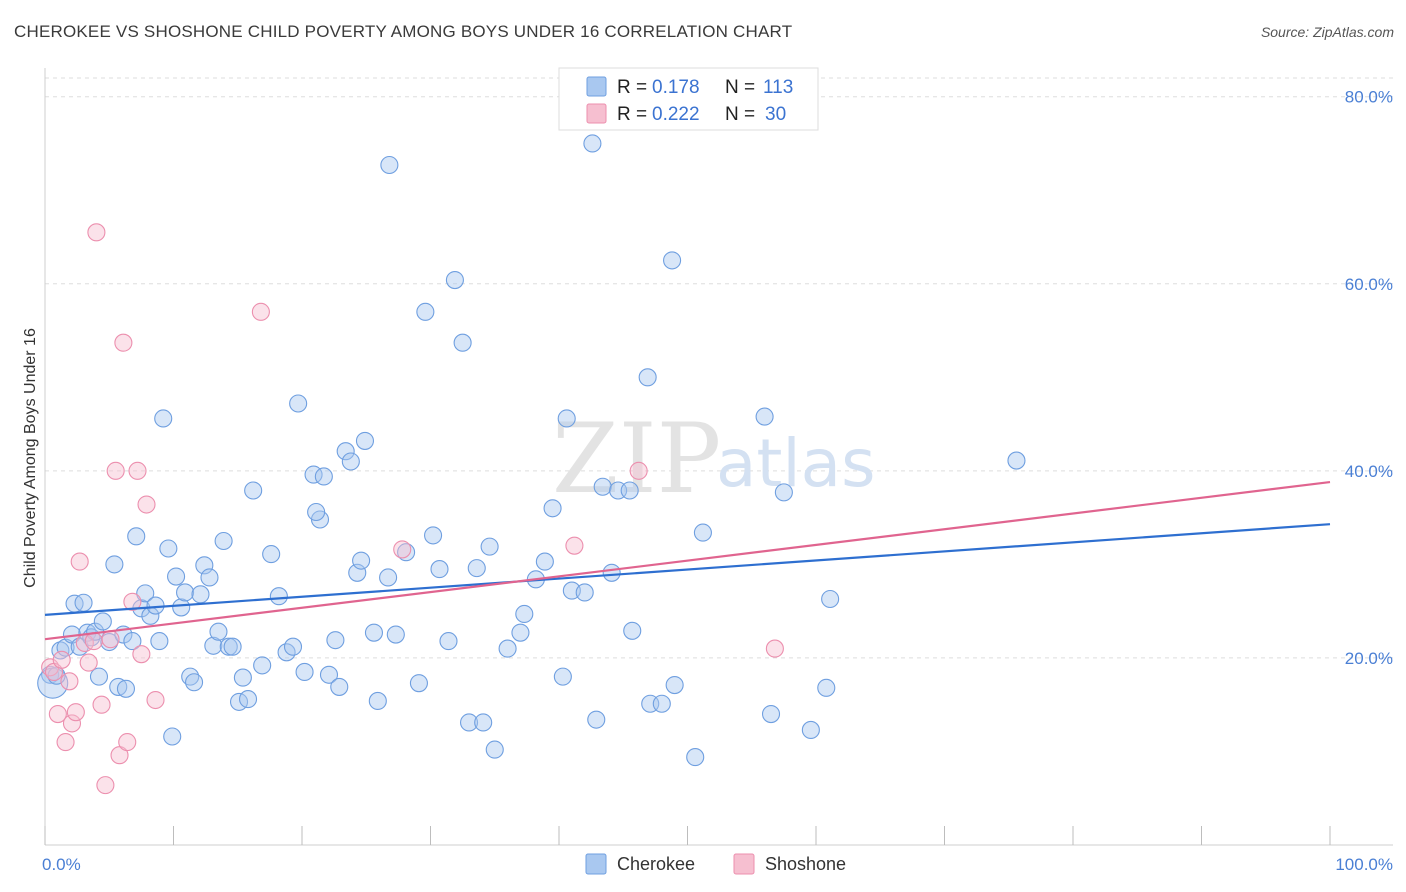 Image resolution: width=1406 pixels, height=892 pixels. Describe the element at coordinates (1369, 97) in the screenshot. I see `y-tick-label: 80.0%` at that location.